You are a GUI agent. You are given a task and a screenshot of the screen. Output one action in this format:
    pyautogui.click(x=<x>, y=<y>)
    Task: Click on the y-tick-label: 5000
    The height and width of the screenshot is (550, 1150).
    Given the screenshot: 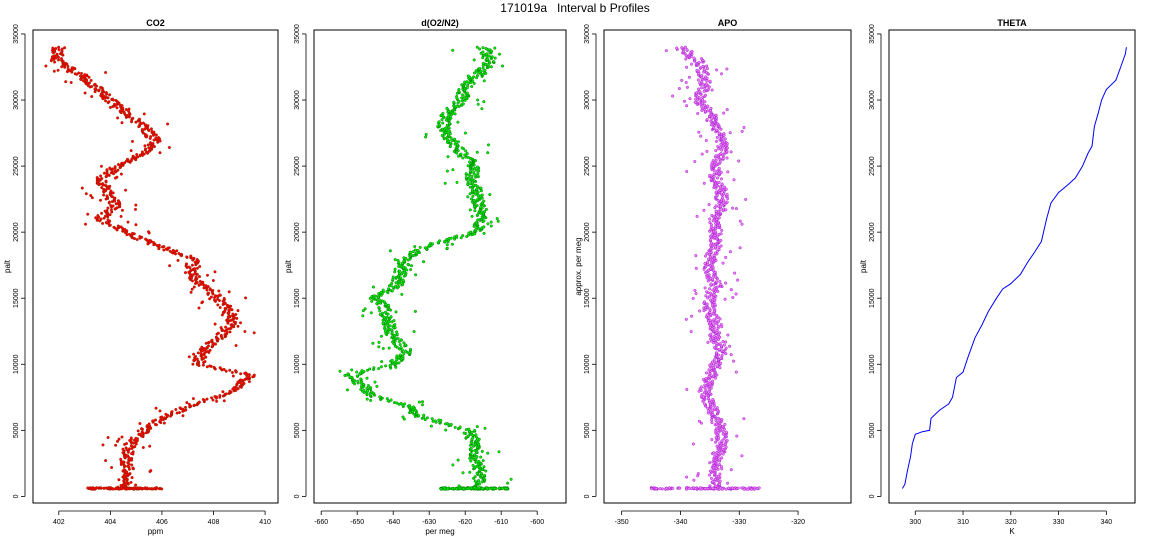 What is the action you would take?
    pyautogui.click(x=587, y=430)
    